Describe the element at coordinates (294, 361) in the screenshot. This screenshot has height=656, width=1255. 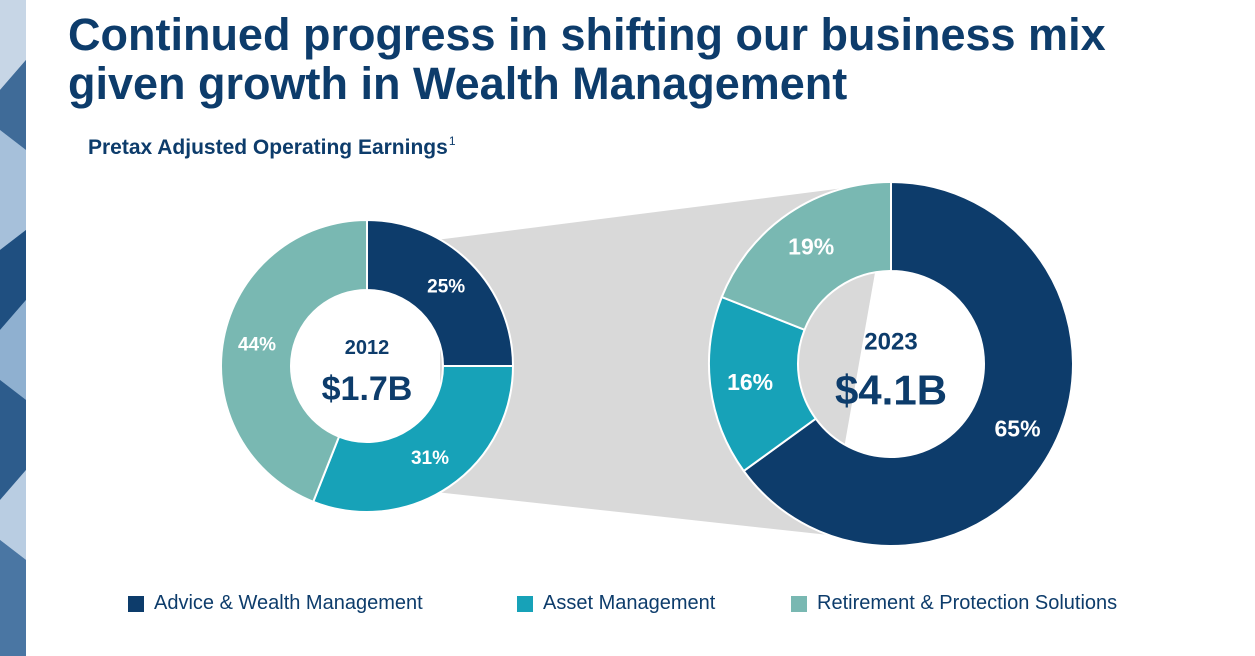
I see `donut-slice-2012-retirement-protection-solutions` at that location.